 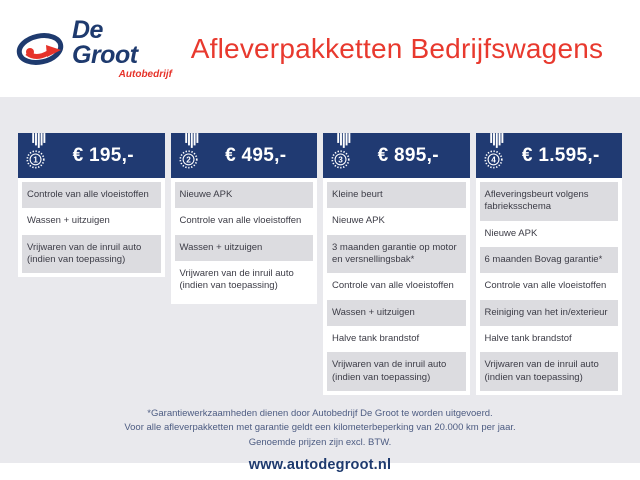 I want to click on package-price: € 895,-, so click(x=408, y=155).